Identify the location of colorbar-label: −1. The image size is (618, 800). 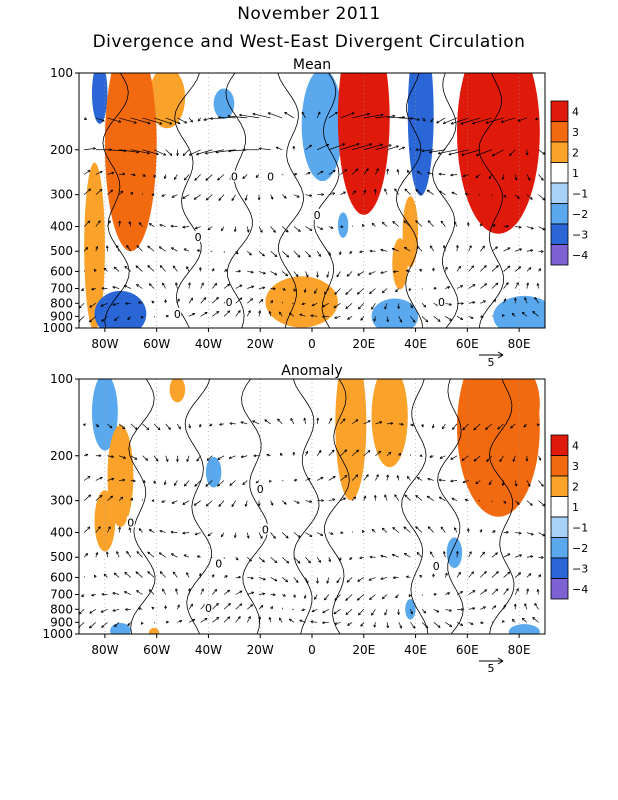
(580, 193).